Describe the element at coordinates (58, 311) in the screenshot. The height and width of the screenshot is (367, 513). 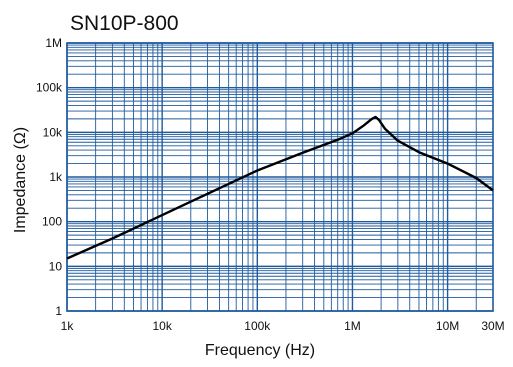
I see `y-tick-label: 1` at that location.